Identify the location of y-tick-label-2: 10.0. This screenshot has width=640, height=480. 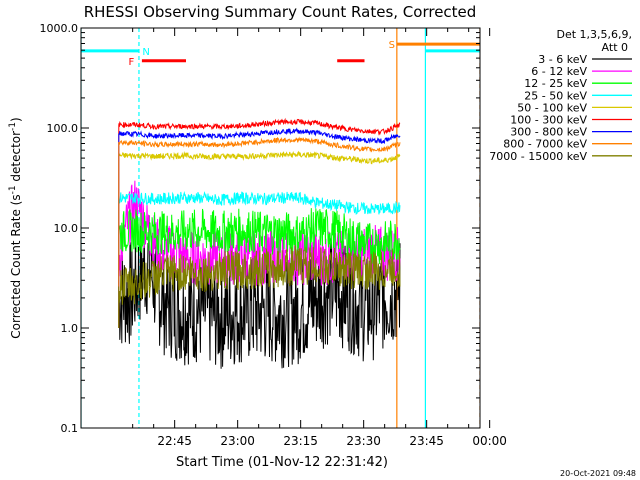
(66, 228).